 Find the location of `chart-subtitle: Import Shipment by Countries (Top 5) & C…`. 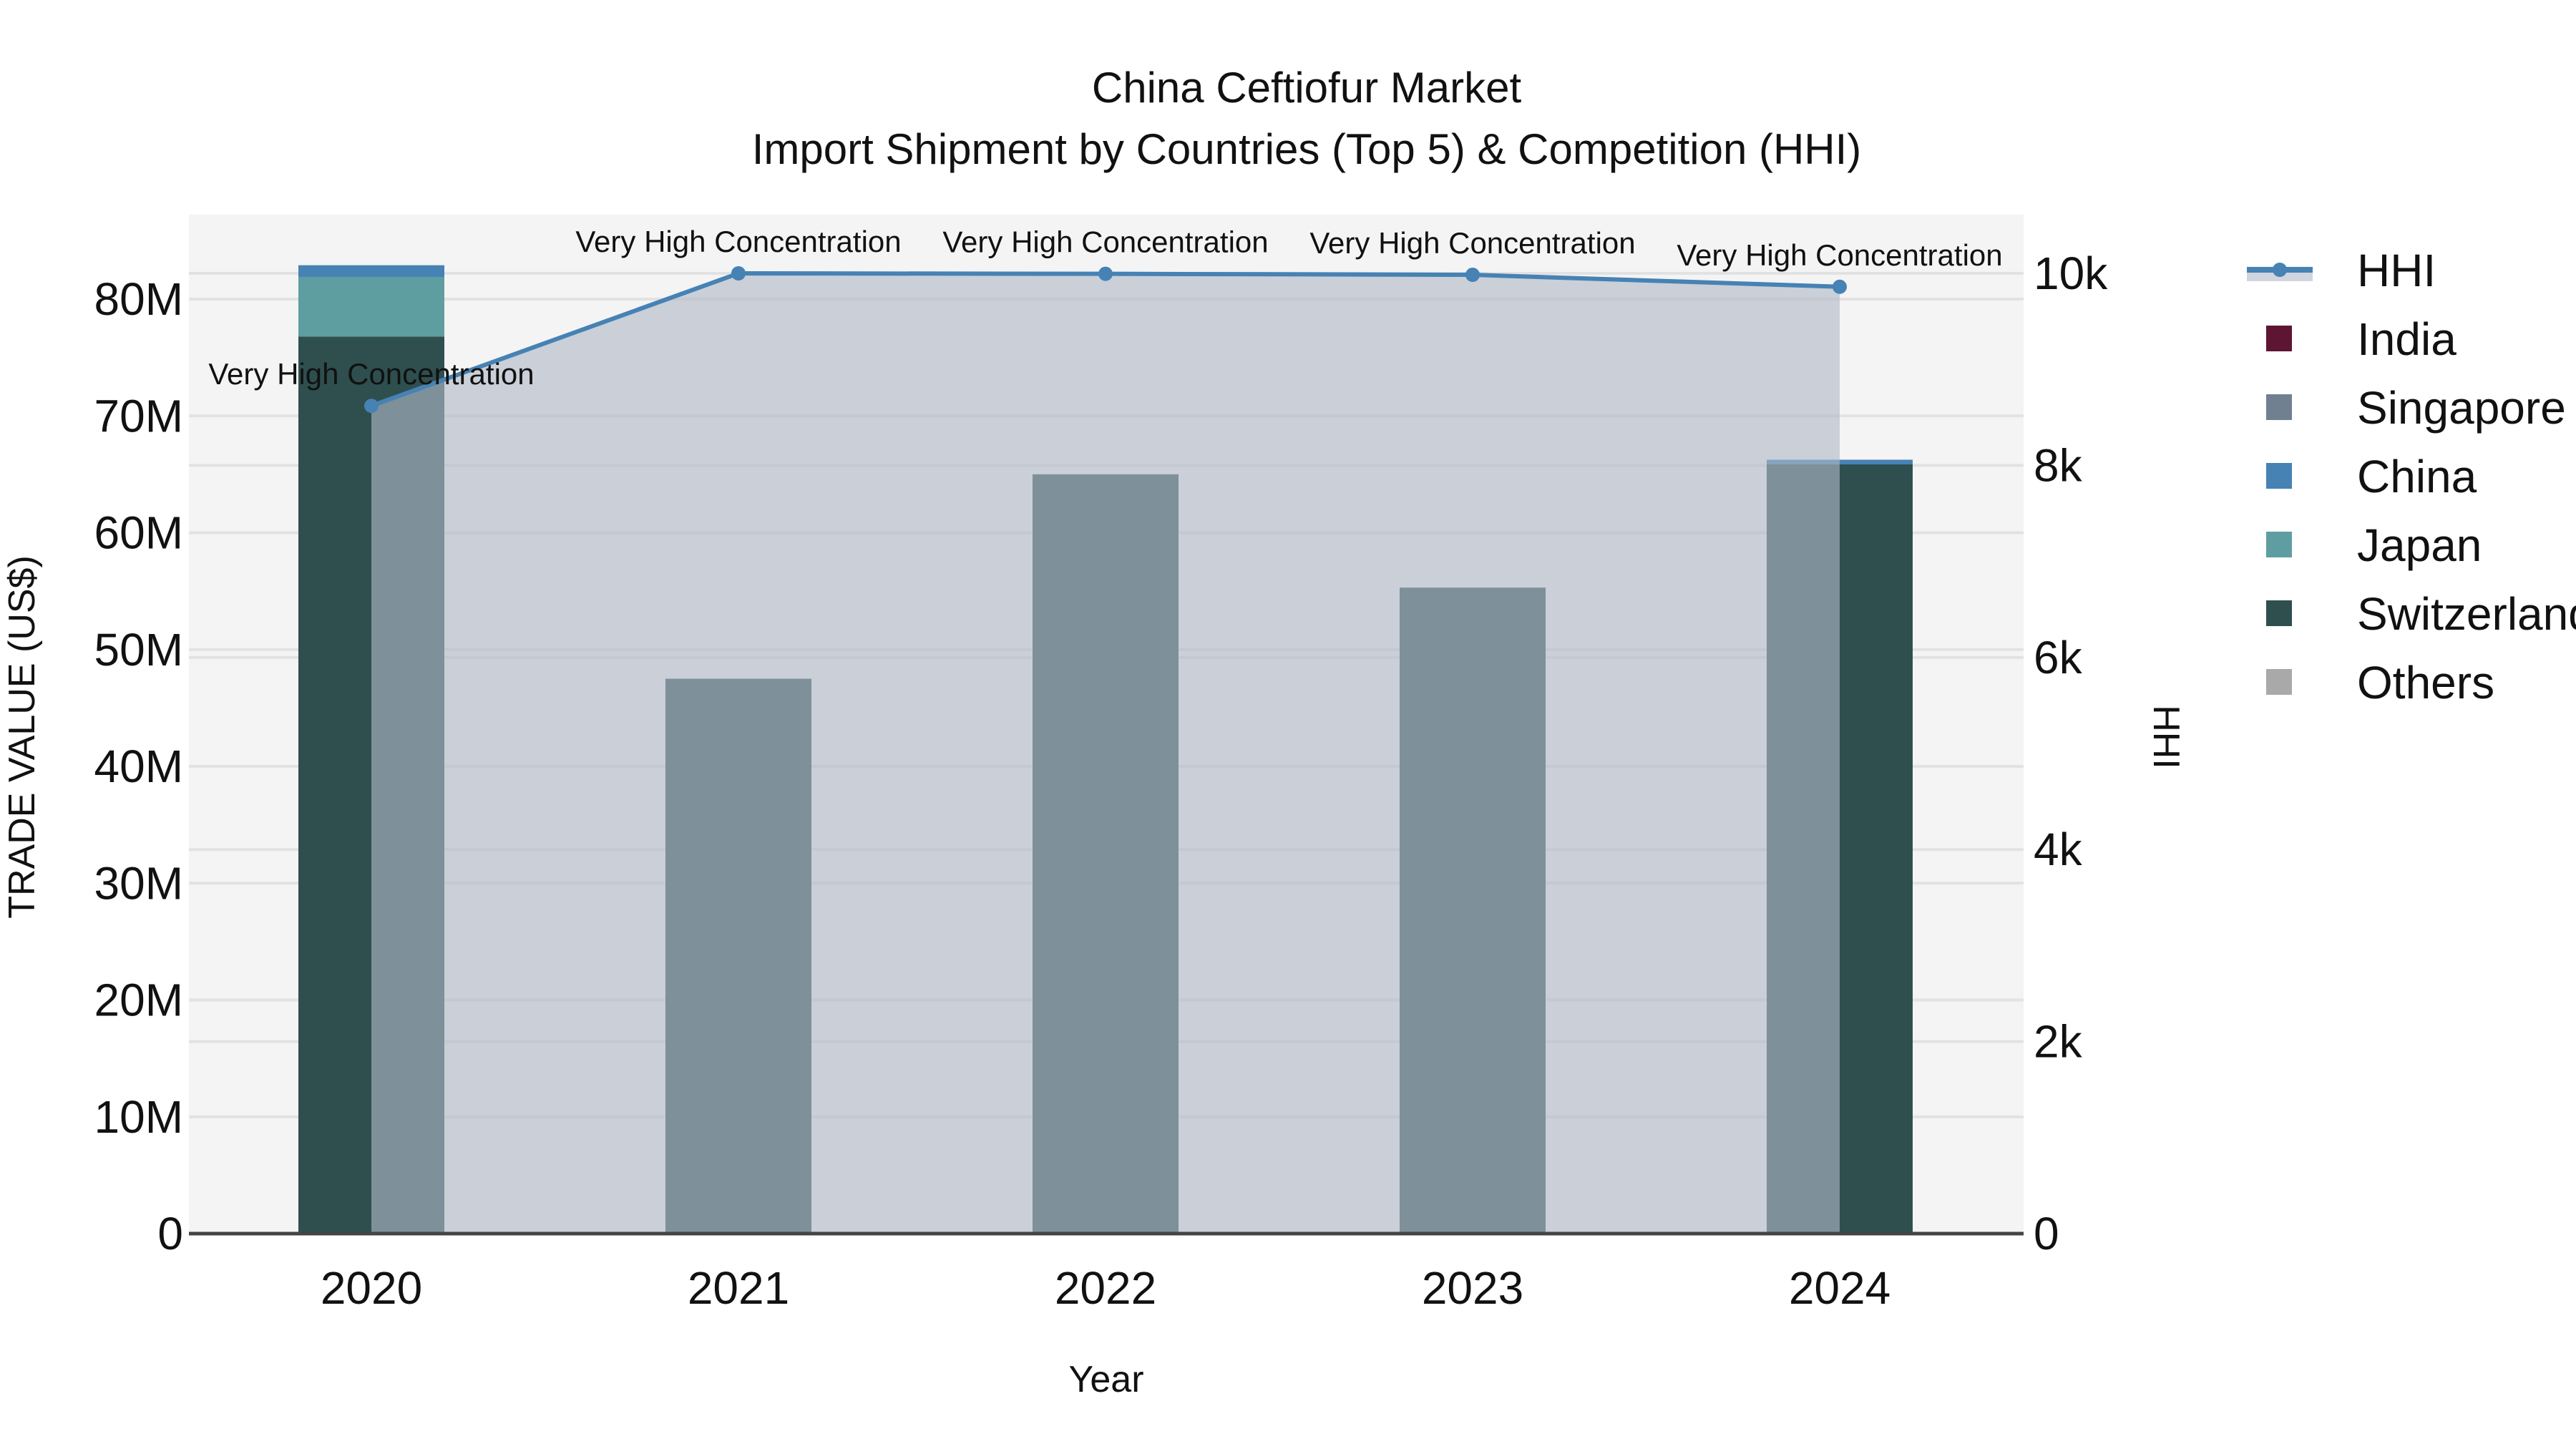

chart-subtitle: Import Shipment by Countries (Top 5) & C… is located at coordinates (1306, 149).